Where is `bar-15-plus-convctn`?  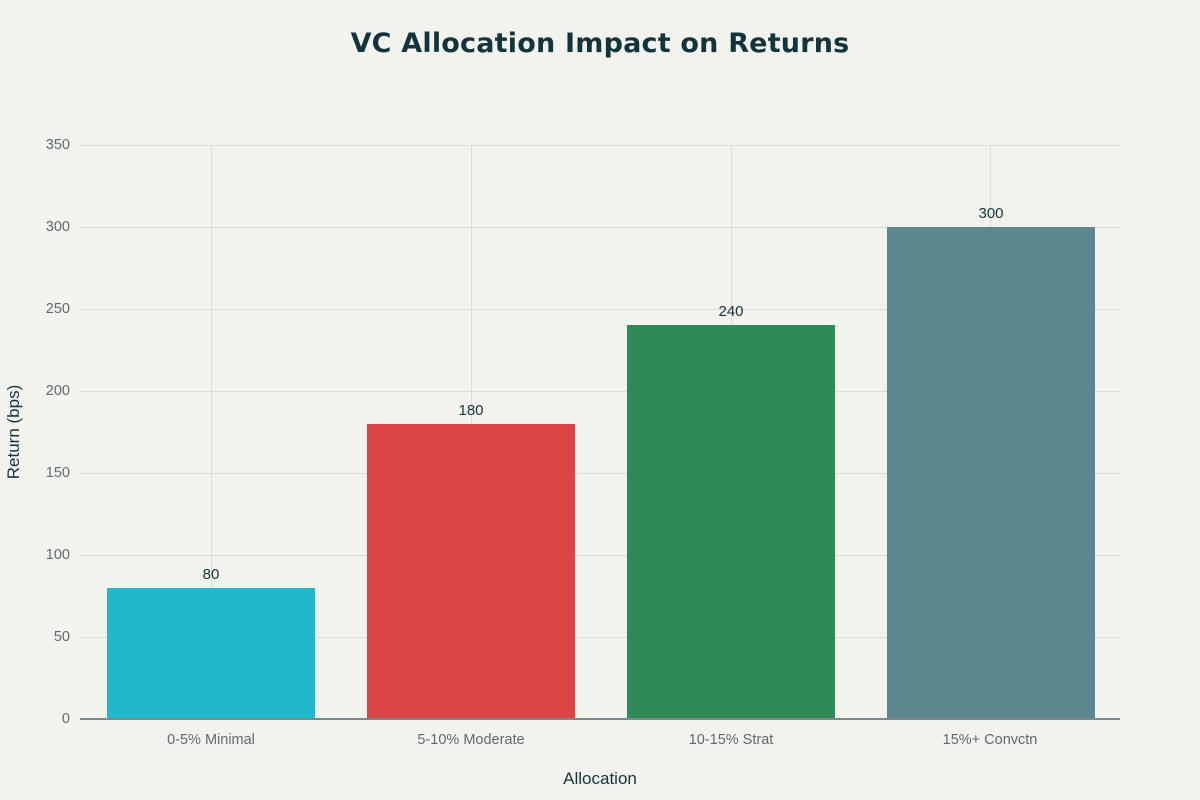 bar-15-plus-convctn is located at coordinates (991, 473).